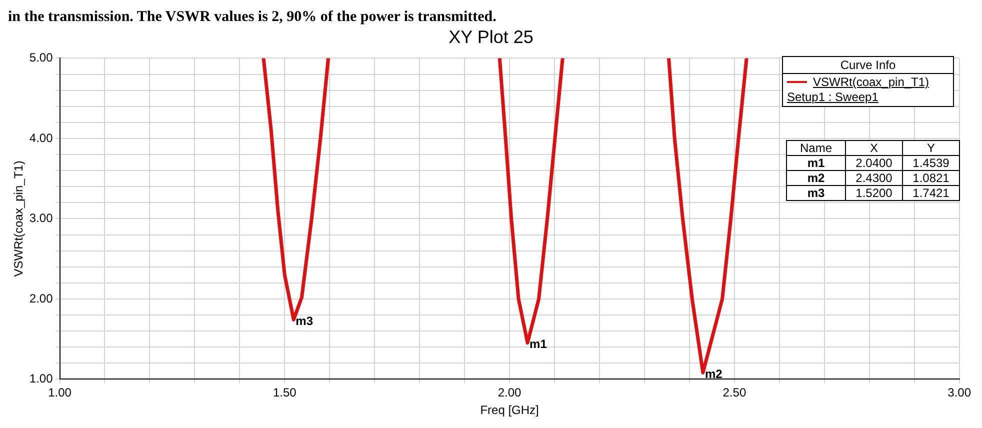  What do you see at coordinates (253, 17) in the screenshot?
I see `text: in the transmission. The VSWR values is 2, 90% of the power is transmitted.` at bounding box center [253, 17].